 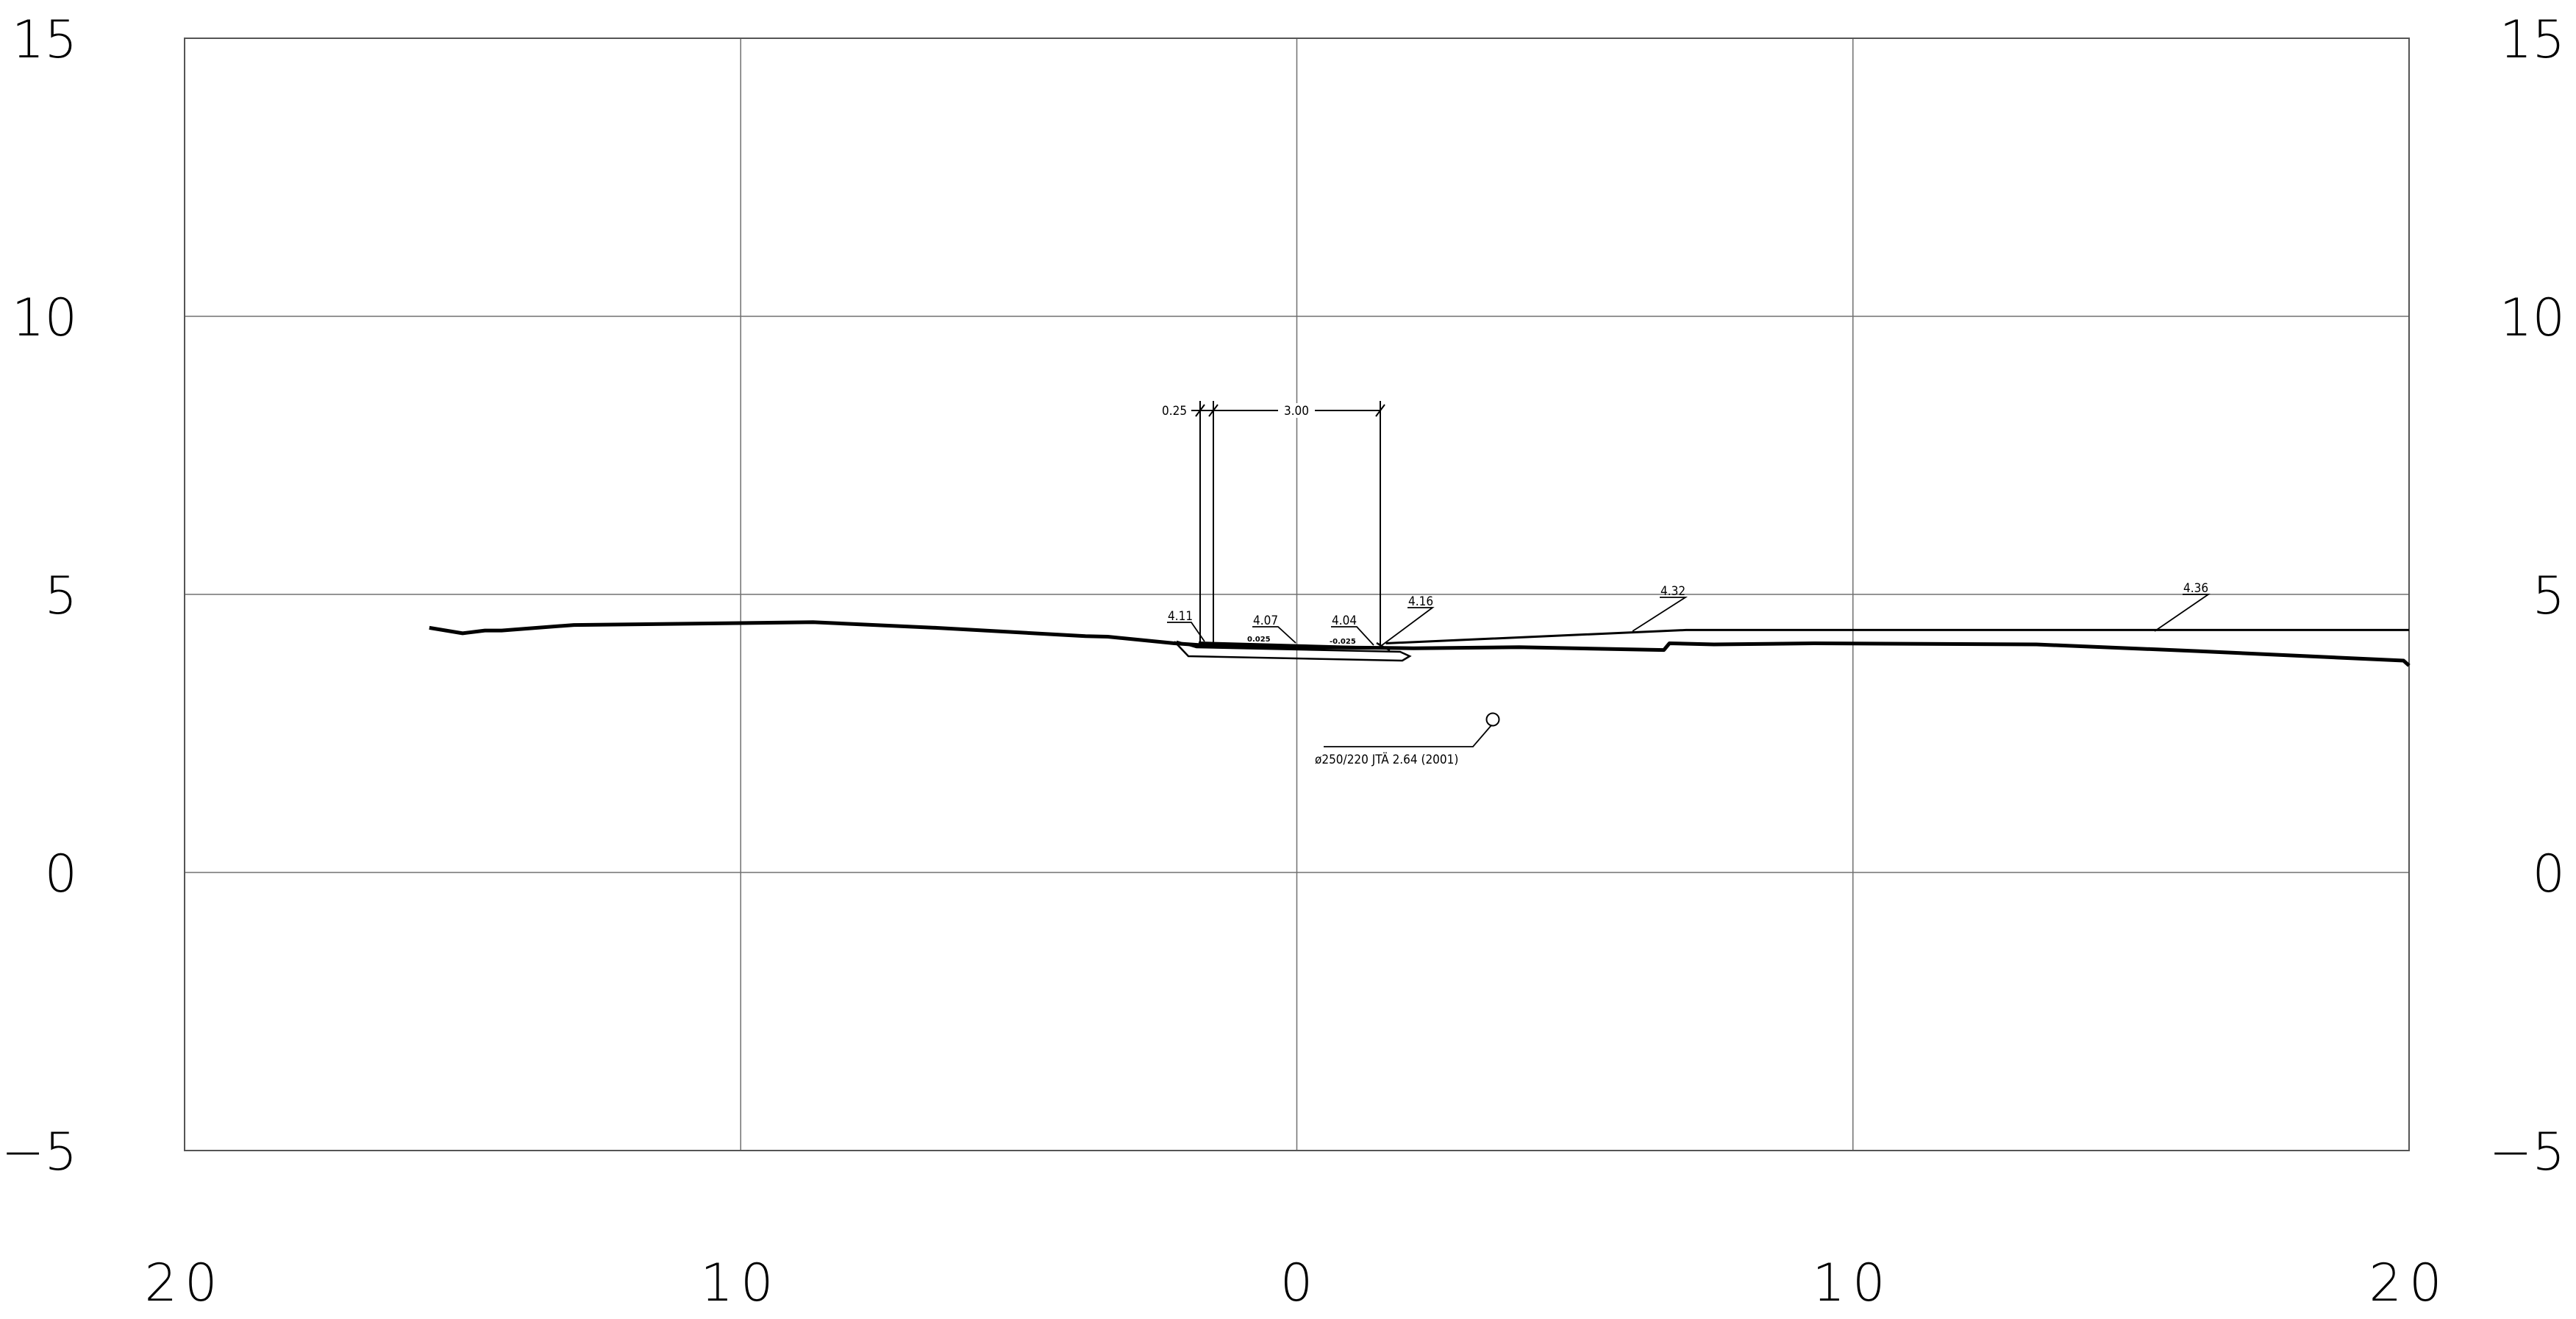 I want to click on elev-label-4-04: 4.04, so click(x=1344, y=621).